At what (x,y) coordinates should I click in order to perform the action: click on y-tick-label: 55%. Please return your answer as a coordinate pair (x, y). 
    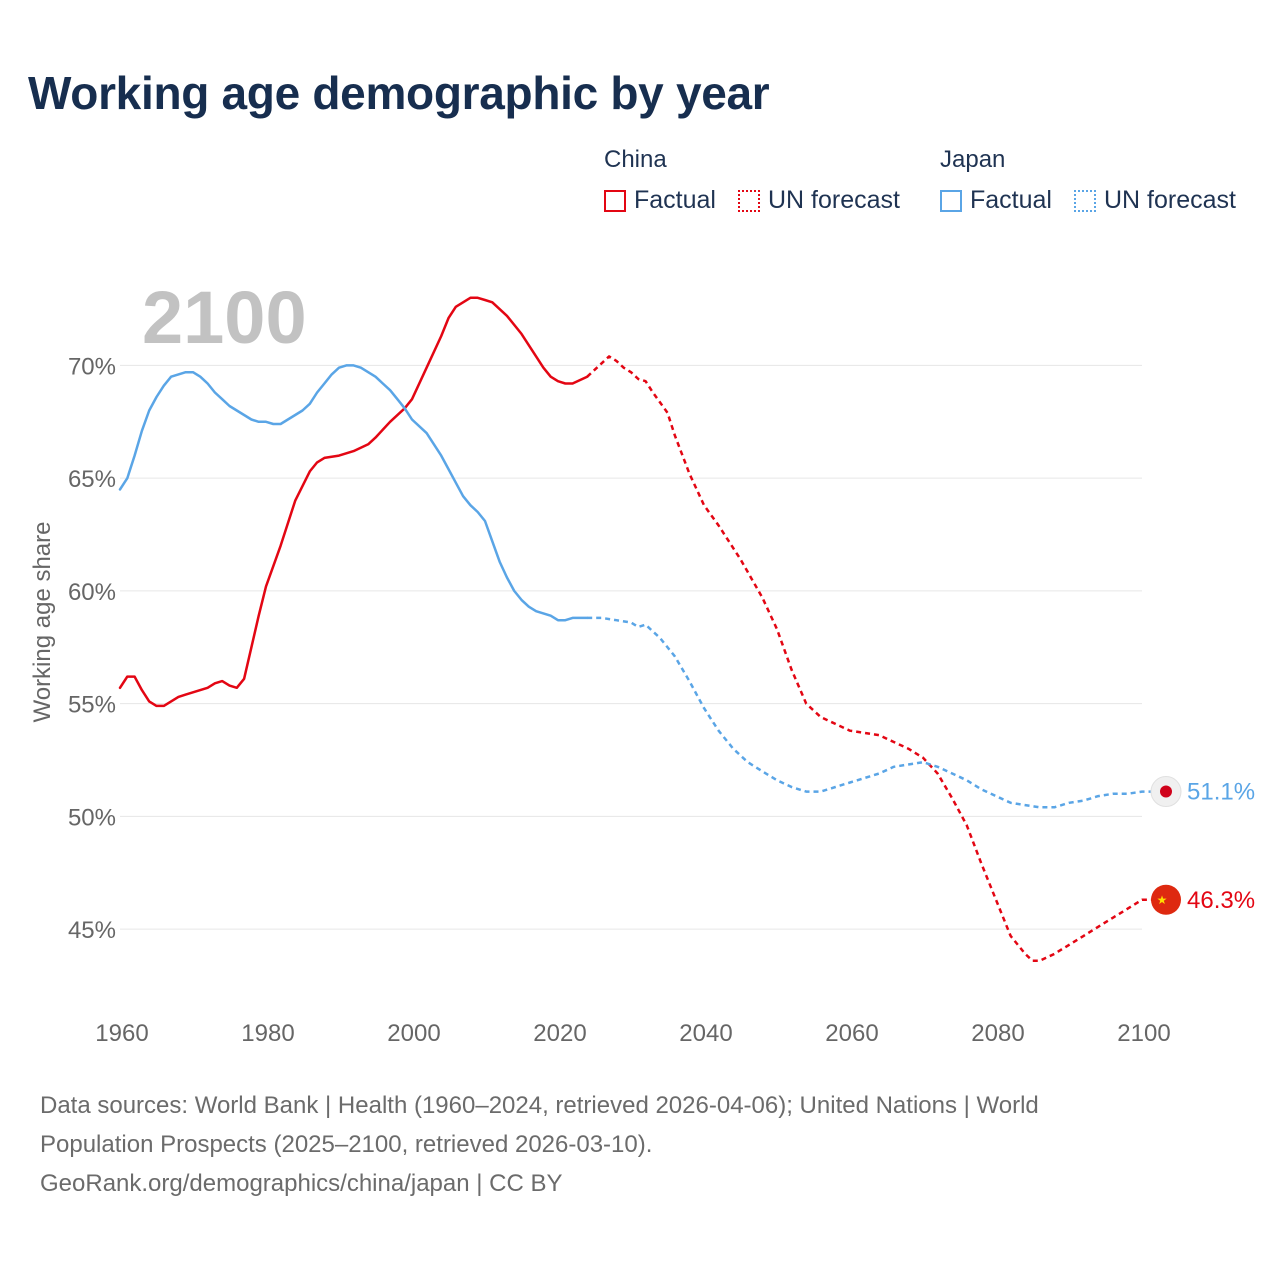
    Looking at the image, I should click on (92, 705).